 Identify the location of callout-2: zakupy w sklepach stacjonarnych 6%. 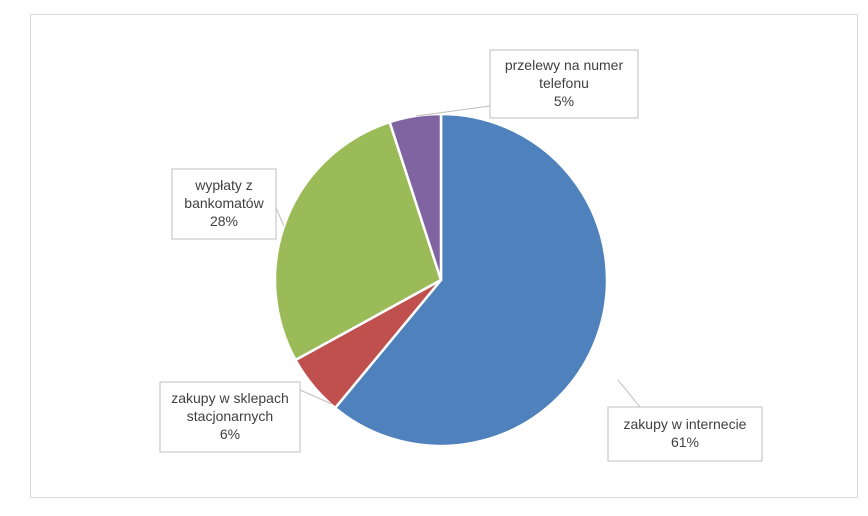
(230, 417).